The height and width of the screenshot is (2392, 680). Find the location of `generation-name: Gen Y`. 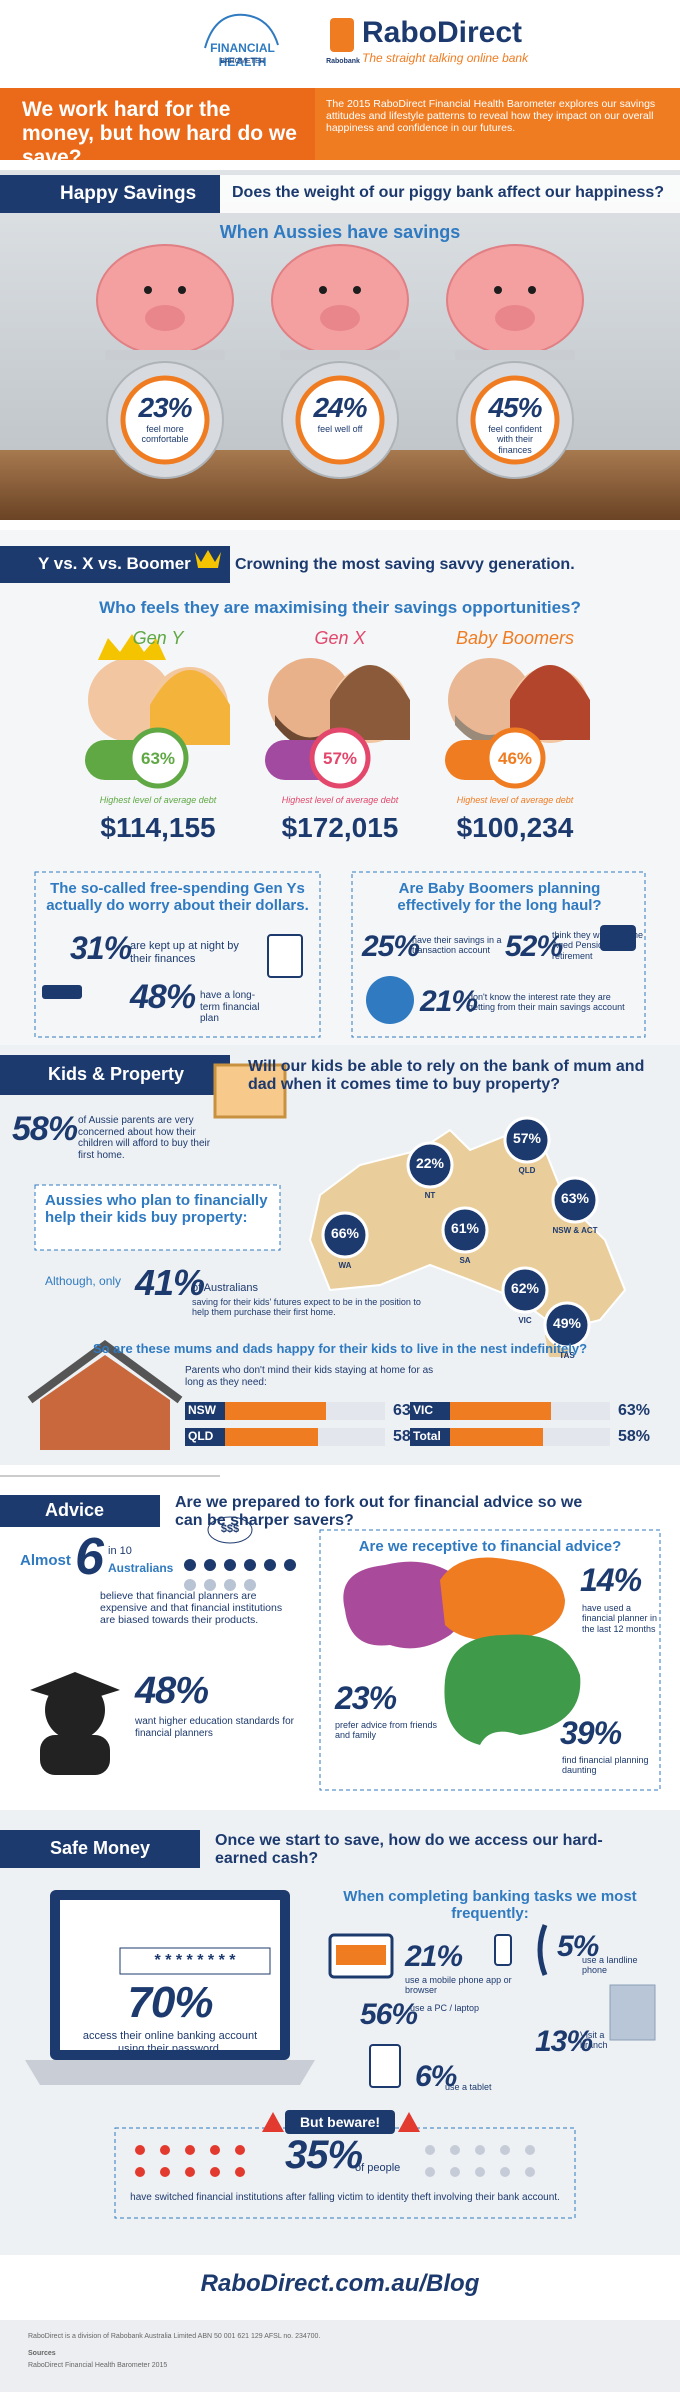

generation-name: Gen Y is located at coordinates (158, 638).